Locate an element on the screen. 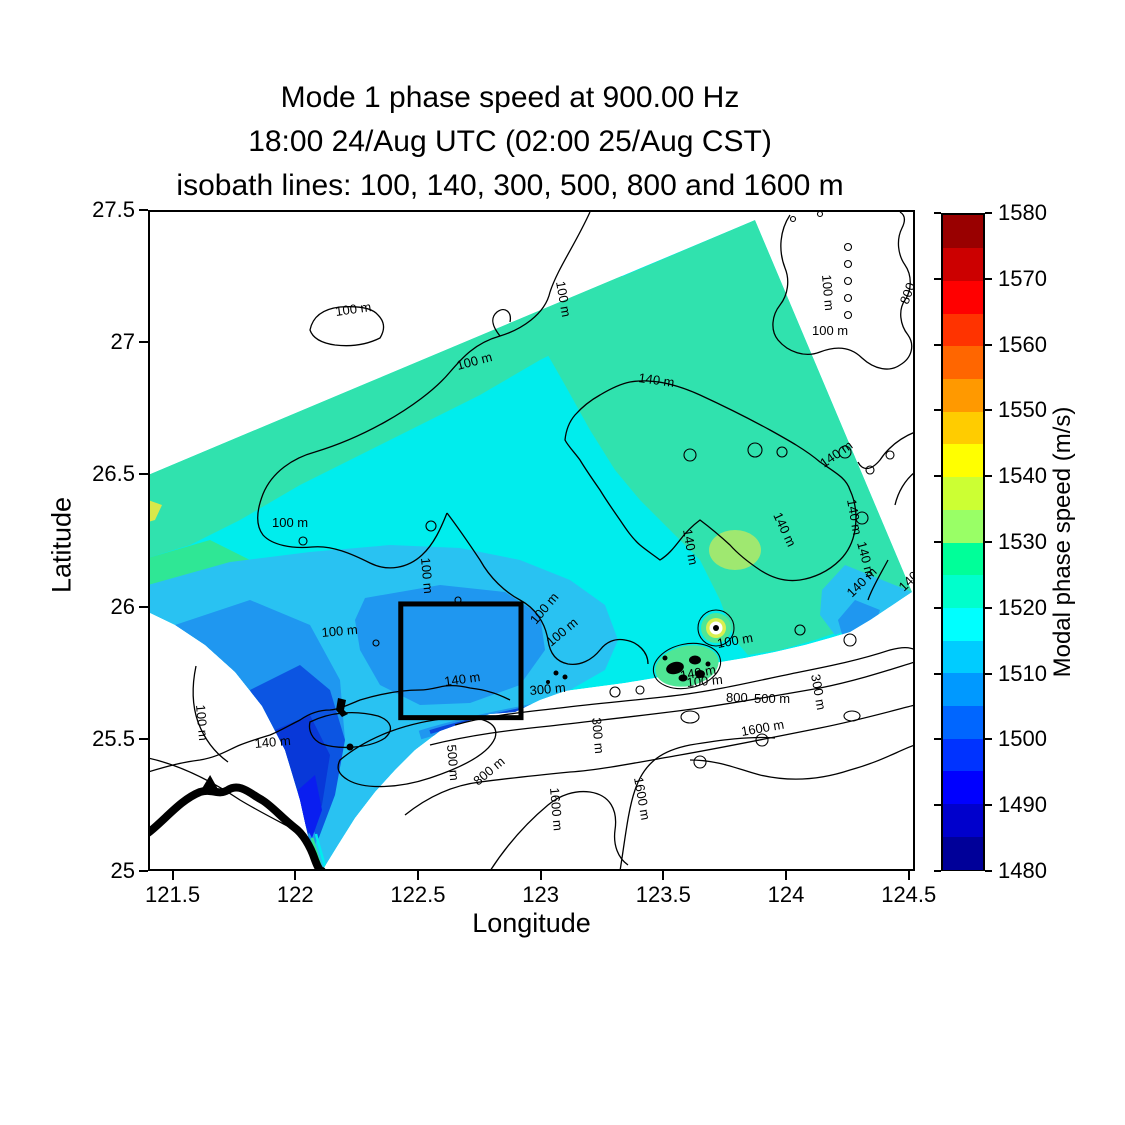  isobath-100m-ne-loop is located at coordinates (842, 290).